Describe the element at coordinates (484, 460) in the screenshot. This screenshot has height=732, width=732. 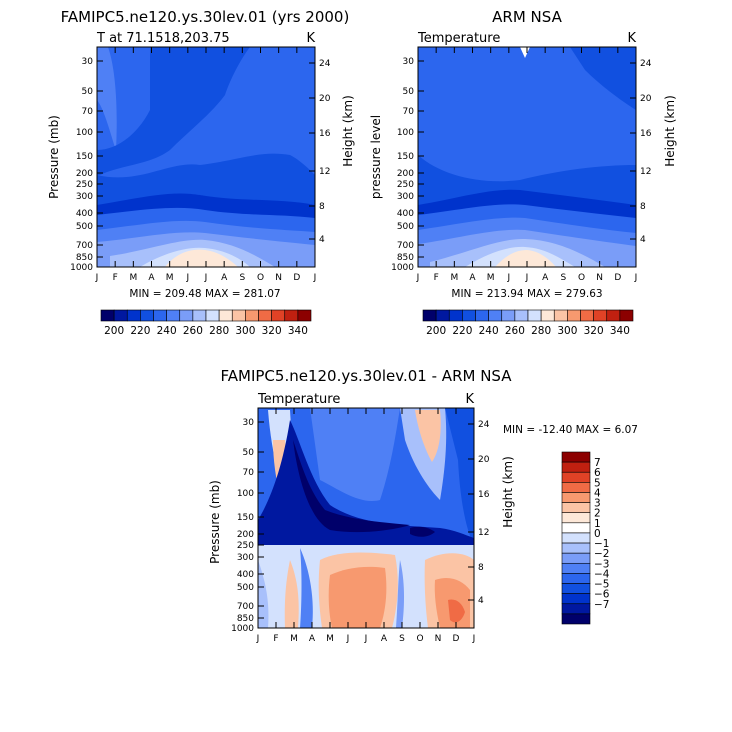
I see `y2-tick-label: 20` at that location.